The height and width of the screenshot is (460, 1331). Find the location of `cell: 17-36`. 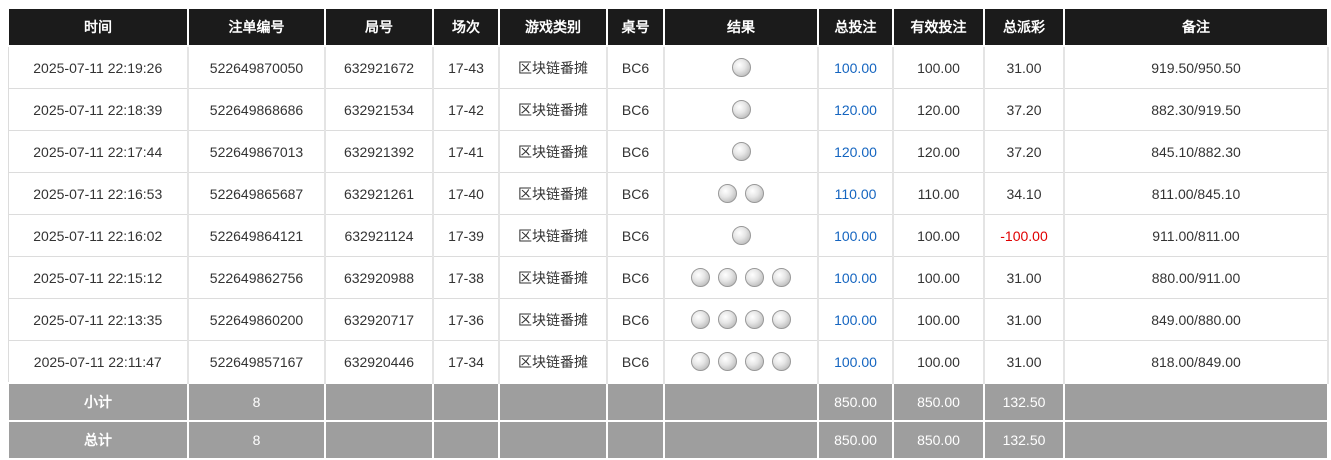

cell: 17-36 is located at coordinates (466, 319).